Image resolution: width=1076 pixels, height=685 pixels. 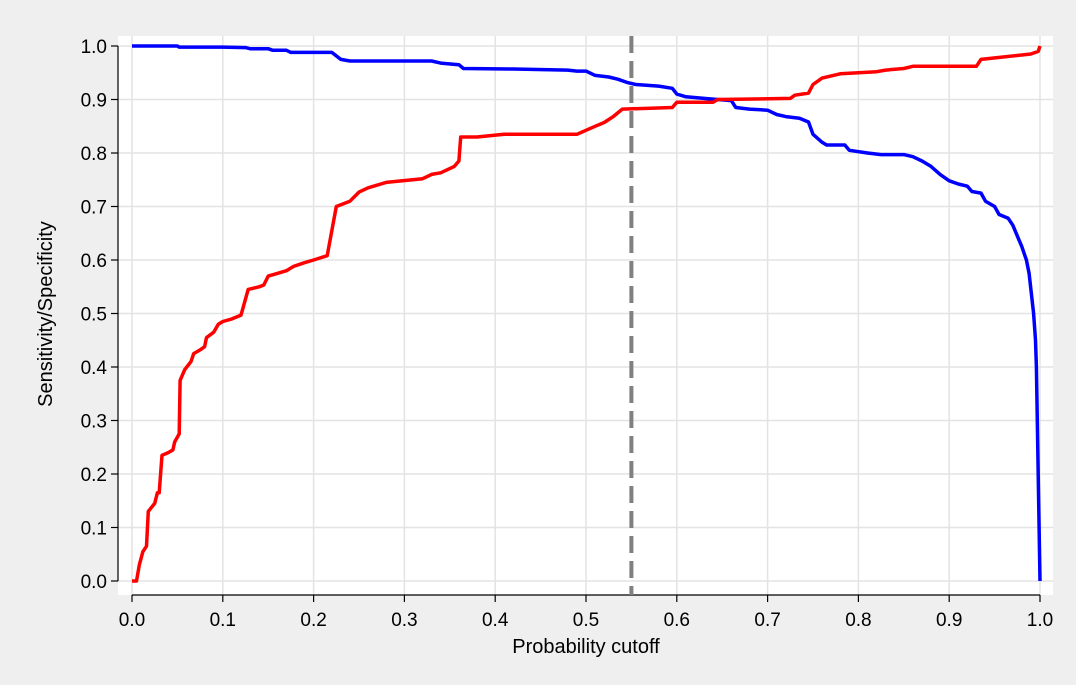 What do you see at coordinates (94, 368) in the screenshot?
I see `y-tick-label: 0.4` at bounding box center [94, 368].